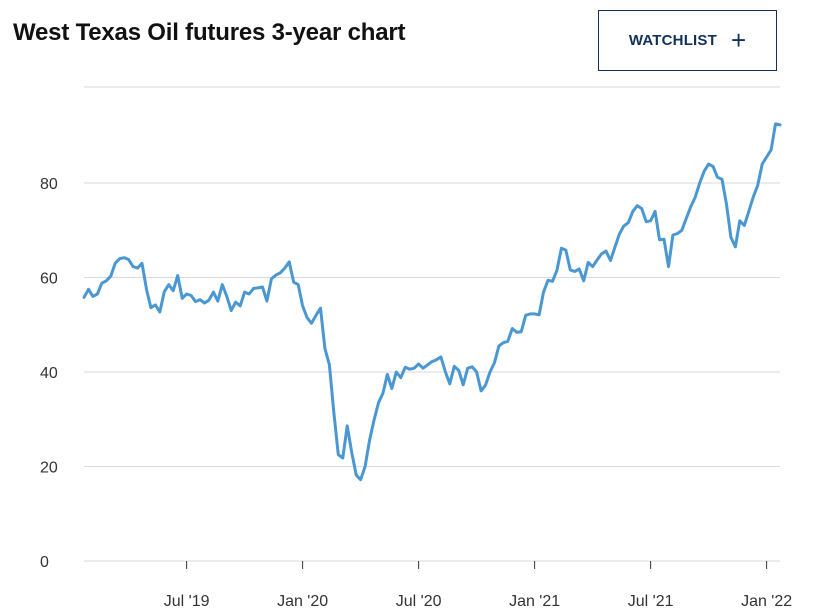 Image resolution: width=815 pixels, height=614 pixels. I want to click on y-tick-label-0: 0, so click(44, 562).